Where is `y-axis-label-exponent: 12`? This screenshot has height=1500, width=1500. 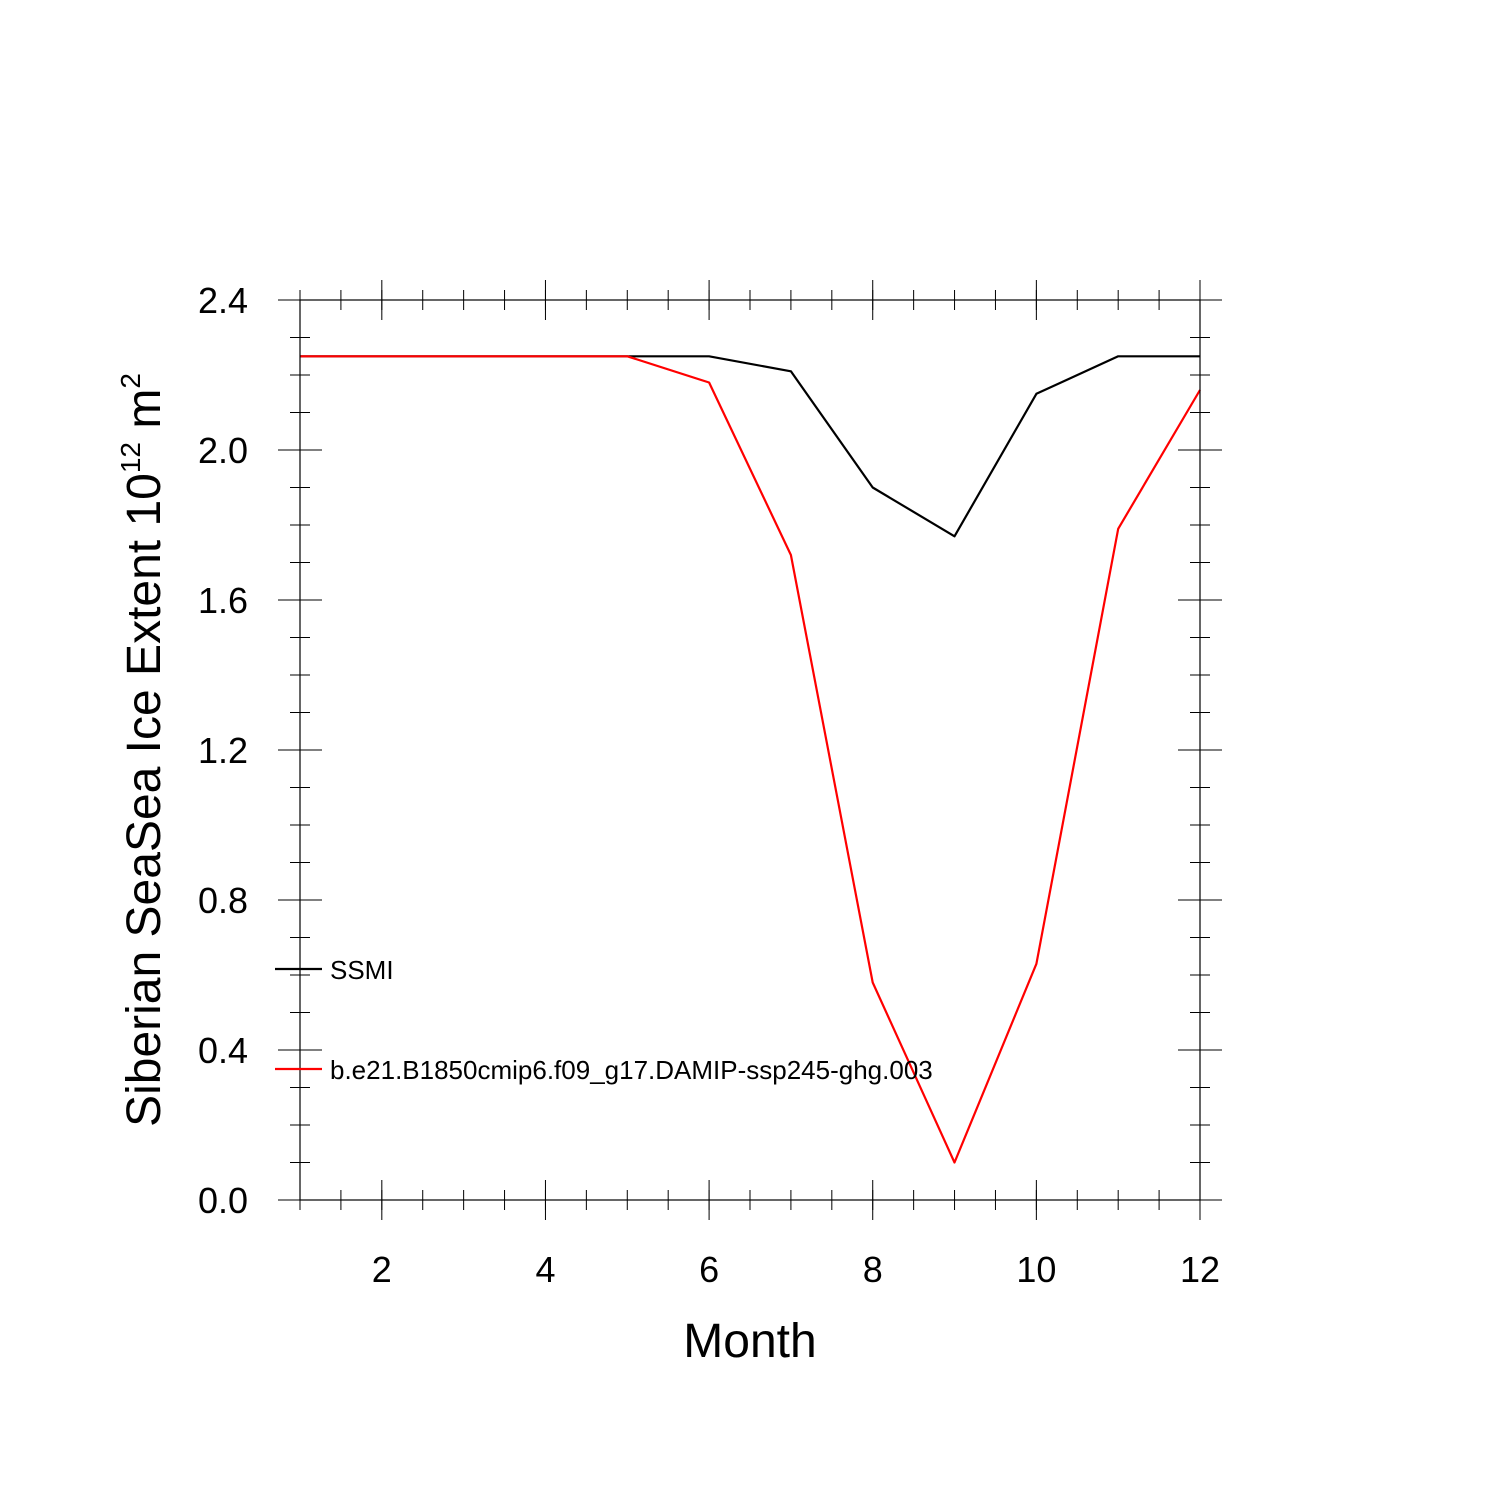 y-axis-label-exponent: 12 is located at coordinates (130, 457).